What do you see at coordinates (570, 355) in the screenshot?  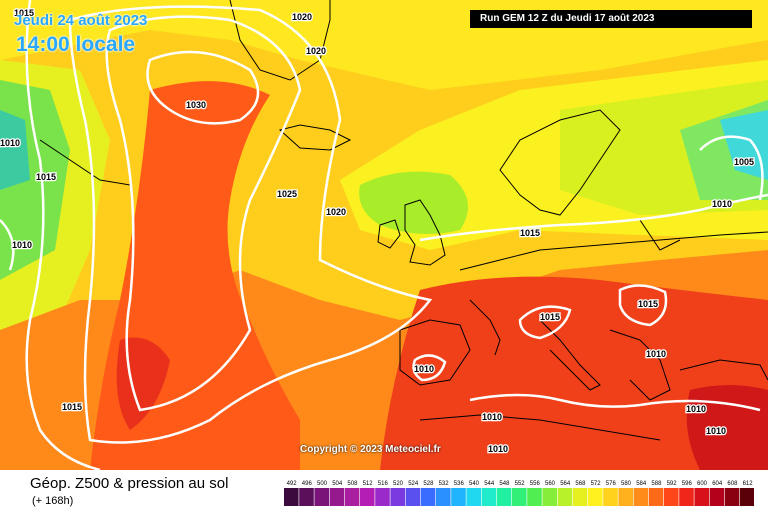 I see `italy-coast` at bounding box center [570, 355].